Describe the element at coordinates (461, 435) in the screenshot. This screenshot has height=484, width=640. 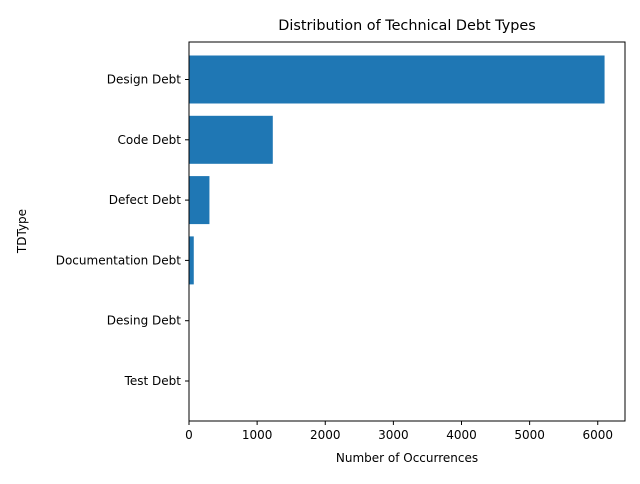
I see `x-tick-label: 4000` at that location.